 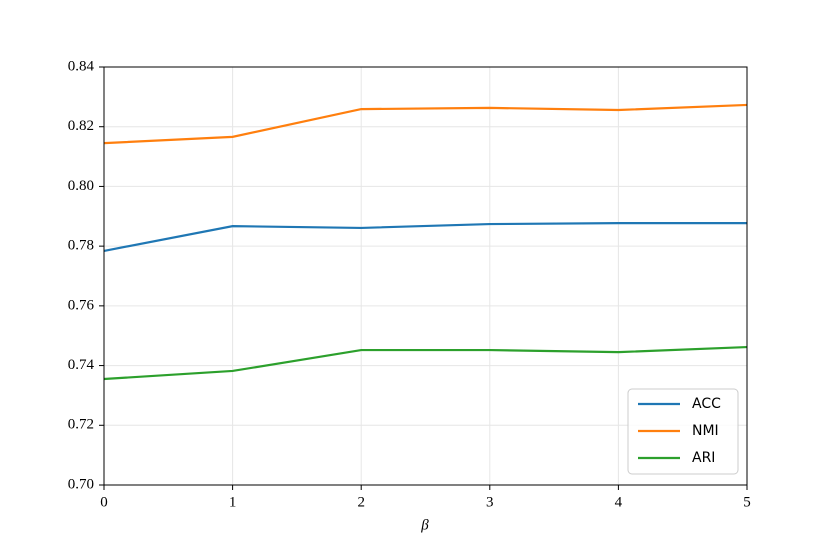 I want to click on x-tick-label: 1, so click(x=233, y=502).